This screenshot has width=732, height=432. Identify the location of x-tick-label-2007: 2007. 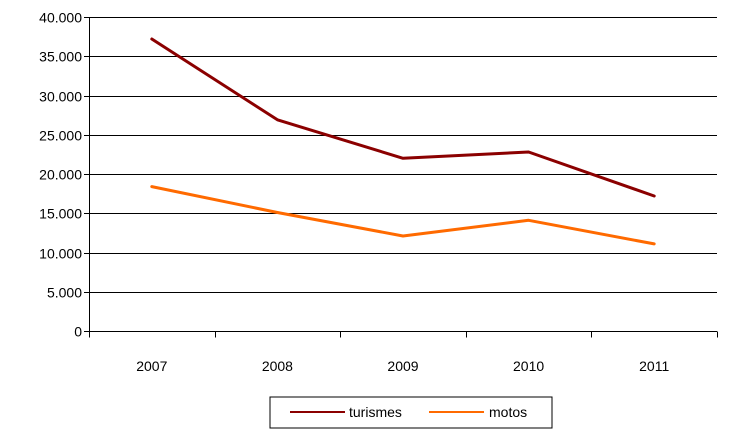
(151, 366).